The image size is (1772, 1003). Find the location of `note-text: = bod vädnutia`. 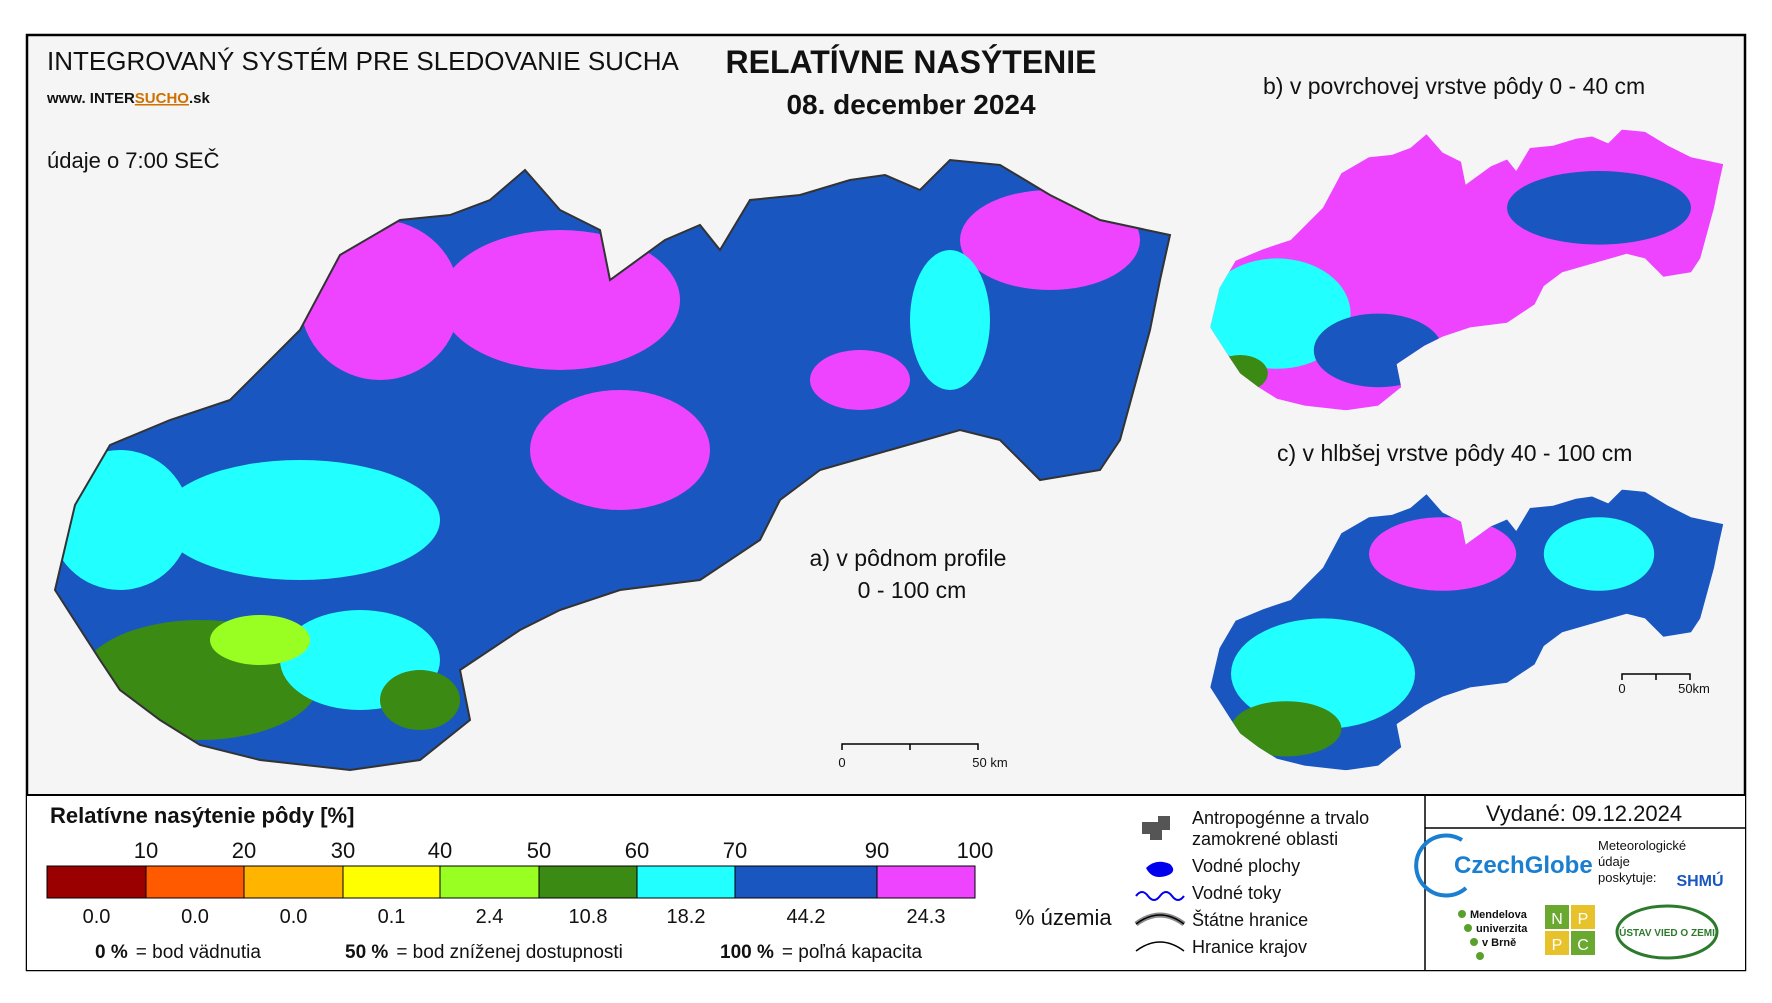

note-text: = bod vädnutia is located at coordinates (199, 952).